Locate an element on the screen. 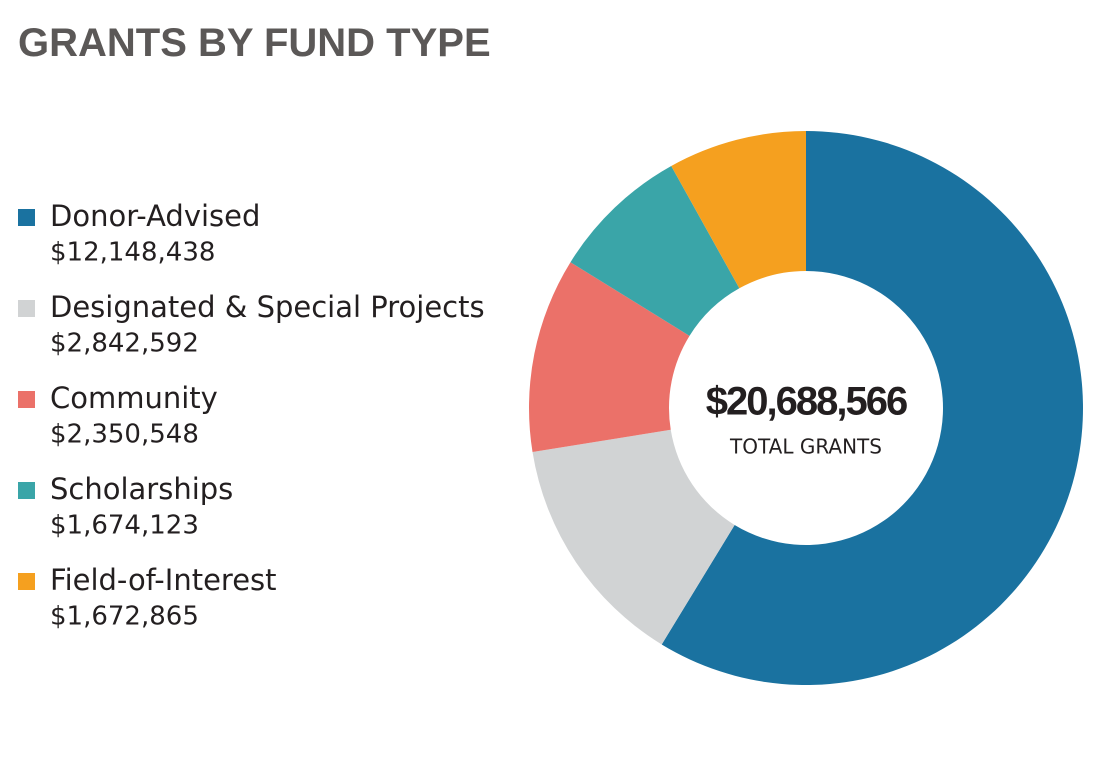 The image size is (1100, 780). legend-label: Scholarships is located at coordinates (141, 489).